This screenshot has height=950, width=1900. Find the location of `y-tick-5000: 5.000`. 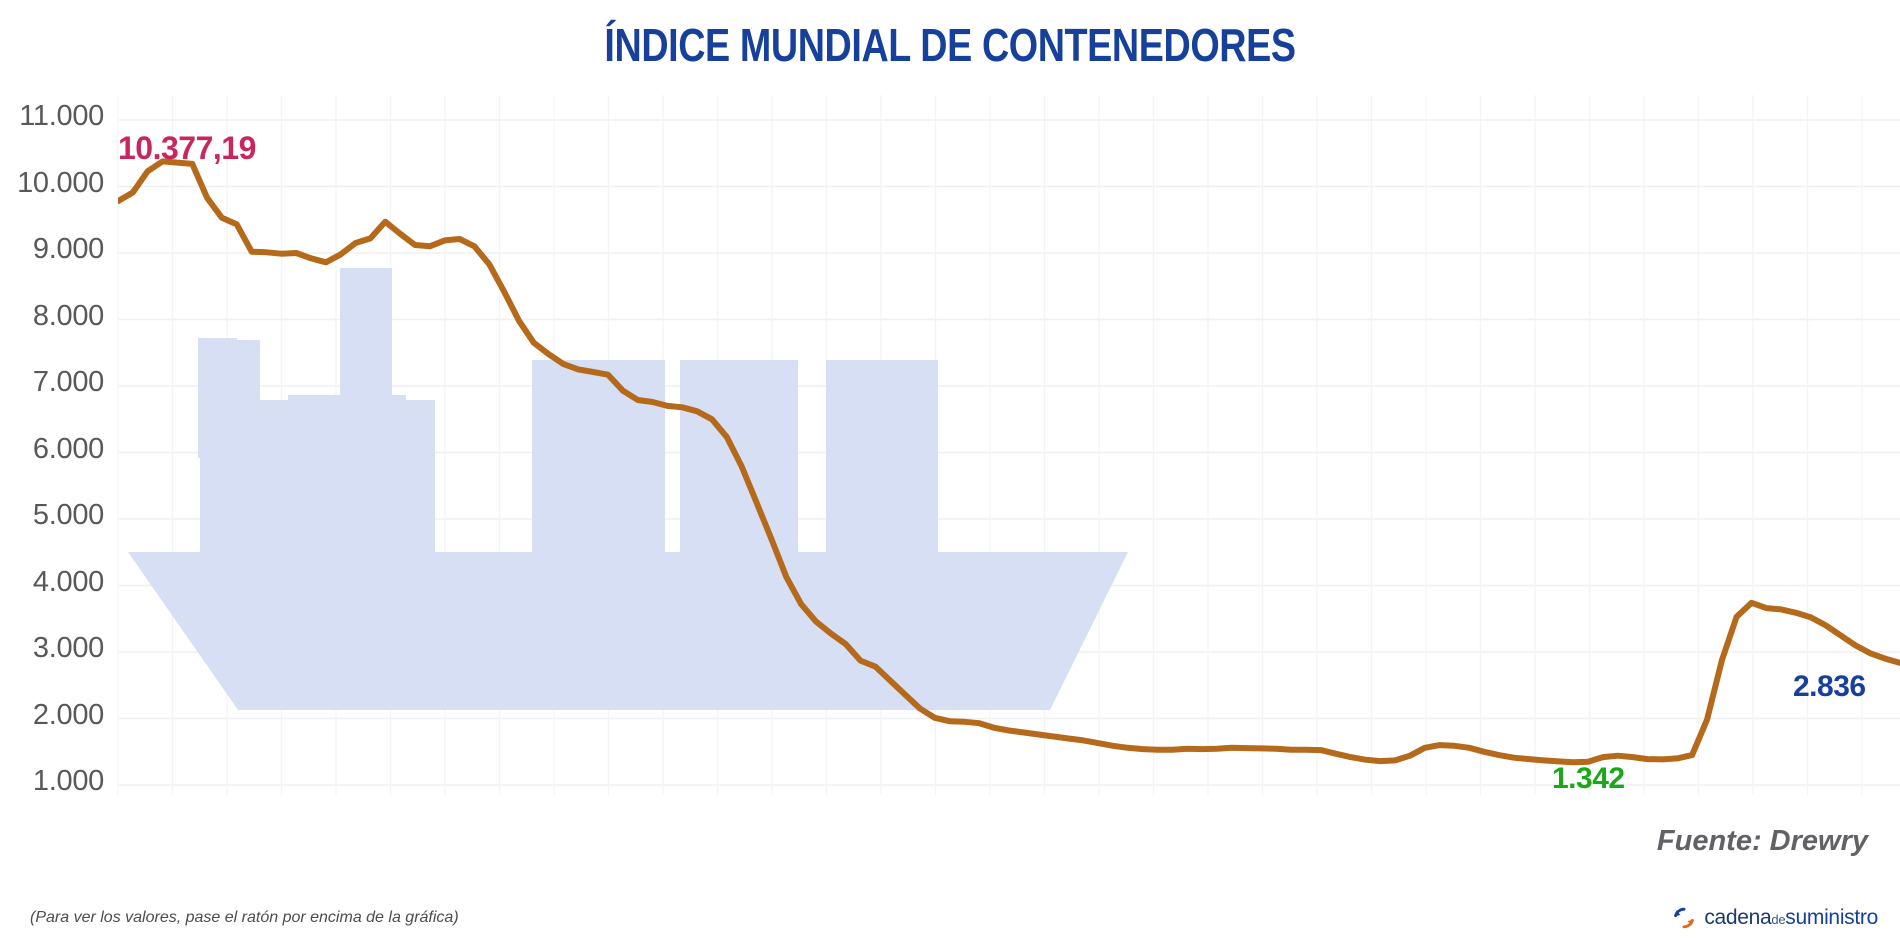

y-tick-5000: 5.000 is located at coordinates (68, 515).